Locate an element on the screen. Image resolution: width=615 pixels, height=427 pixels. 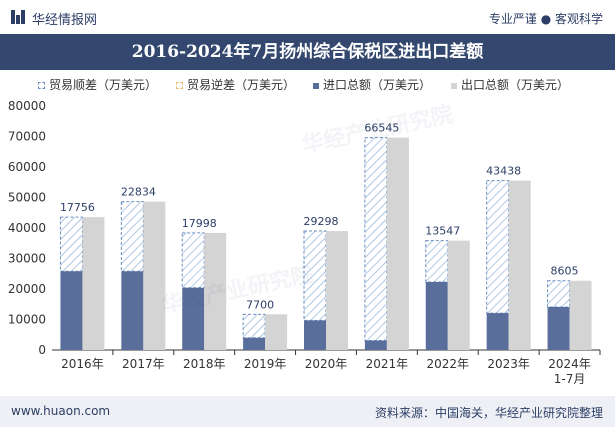
category-label: 2021年 is located at coordinates (387, 364).